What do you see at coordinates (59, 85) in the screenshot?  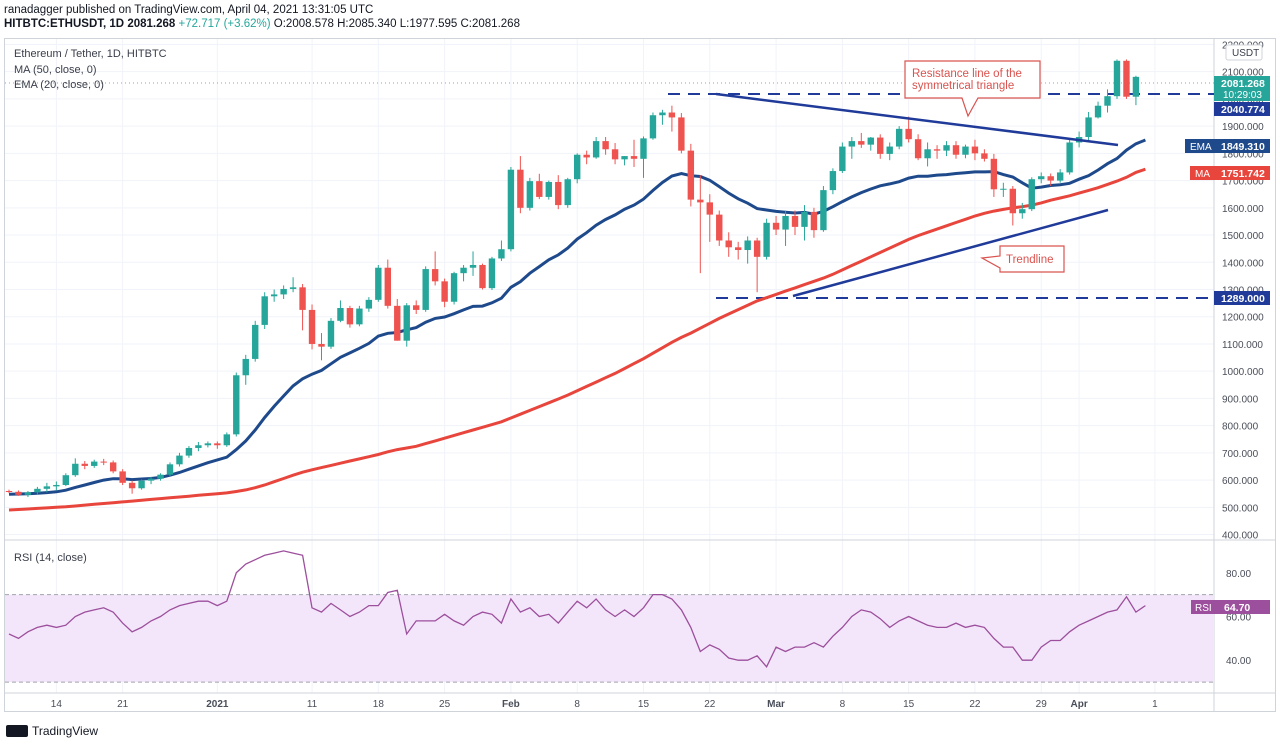 I see `ema-legend: EMA (20, close, 0)` at bounding box center [59, 85].